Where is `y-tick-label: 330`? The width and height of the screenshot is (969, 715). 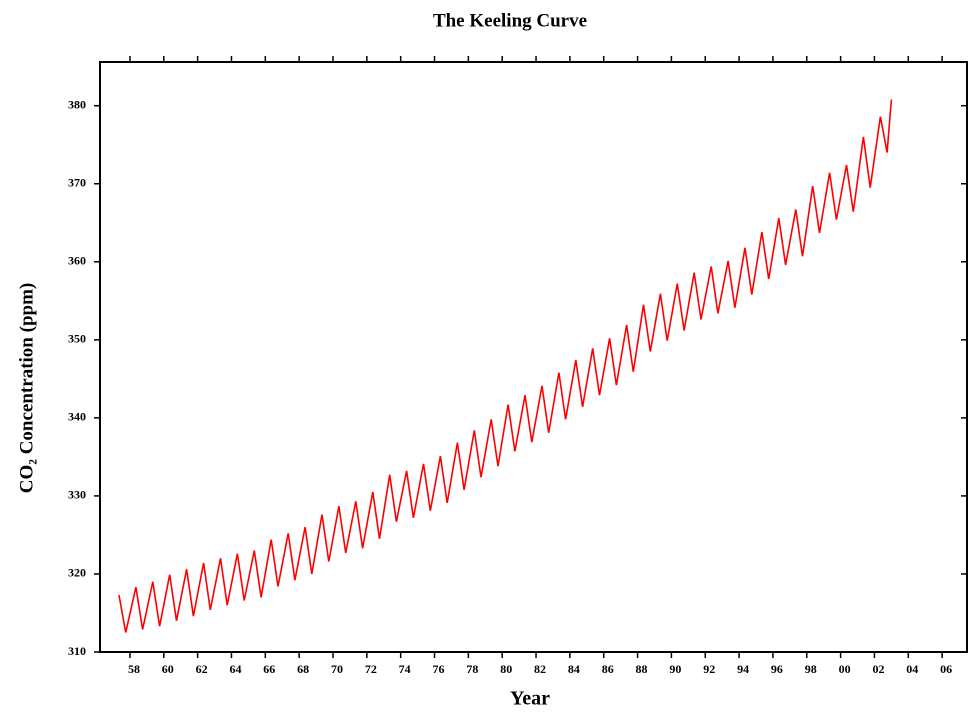
y-tick-label: 330 is located at coordinates (77, 495).